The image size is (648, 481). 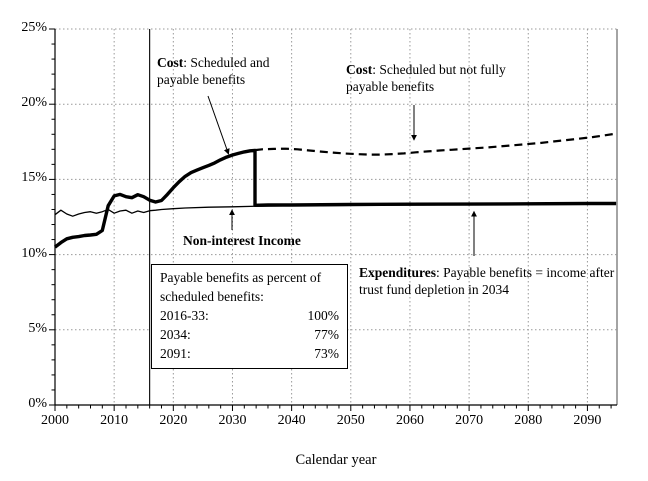 What do you see at coordinates (350, 420) in the screenshot?
I see `x-tick-label: 2050` at bounding box center [350, 420].